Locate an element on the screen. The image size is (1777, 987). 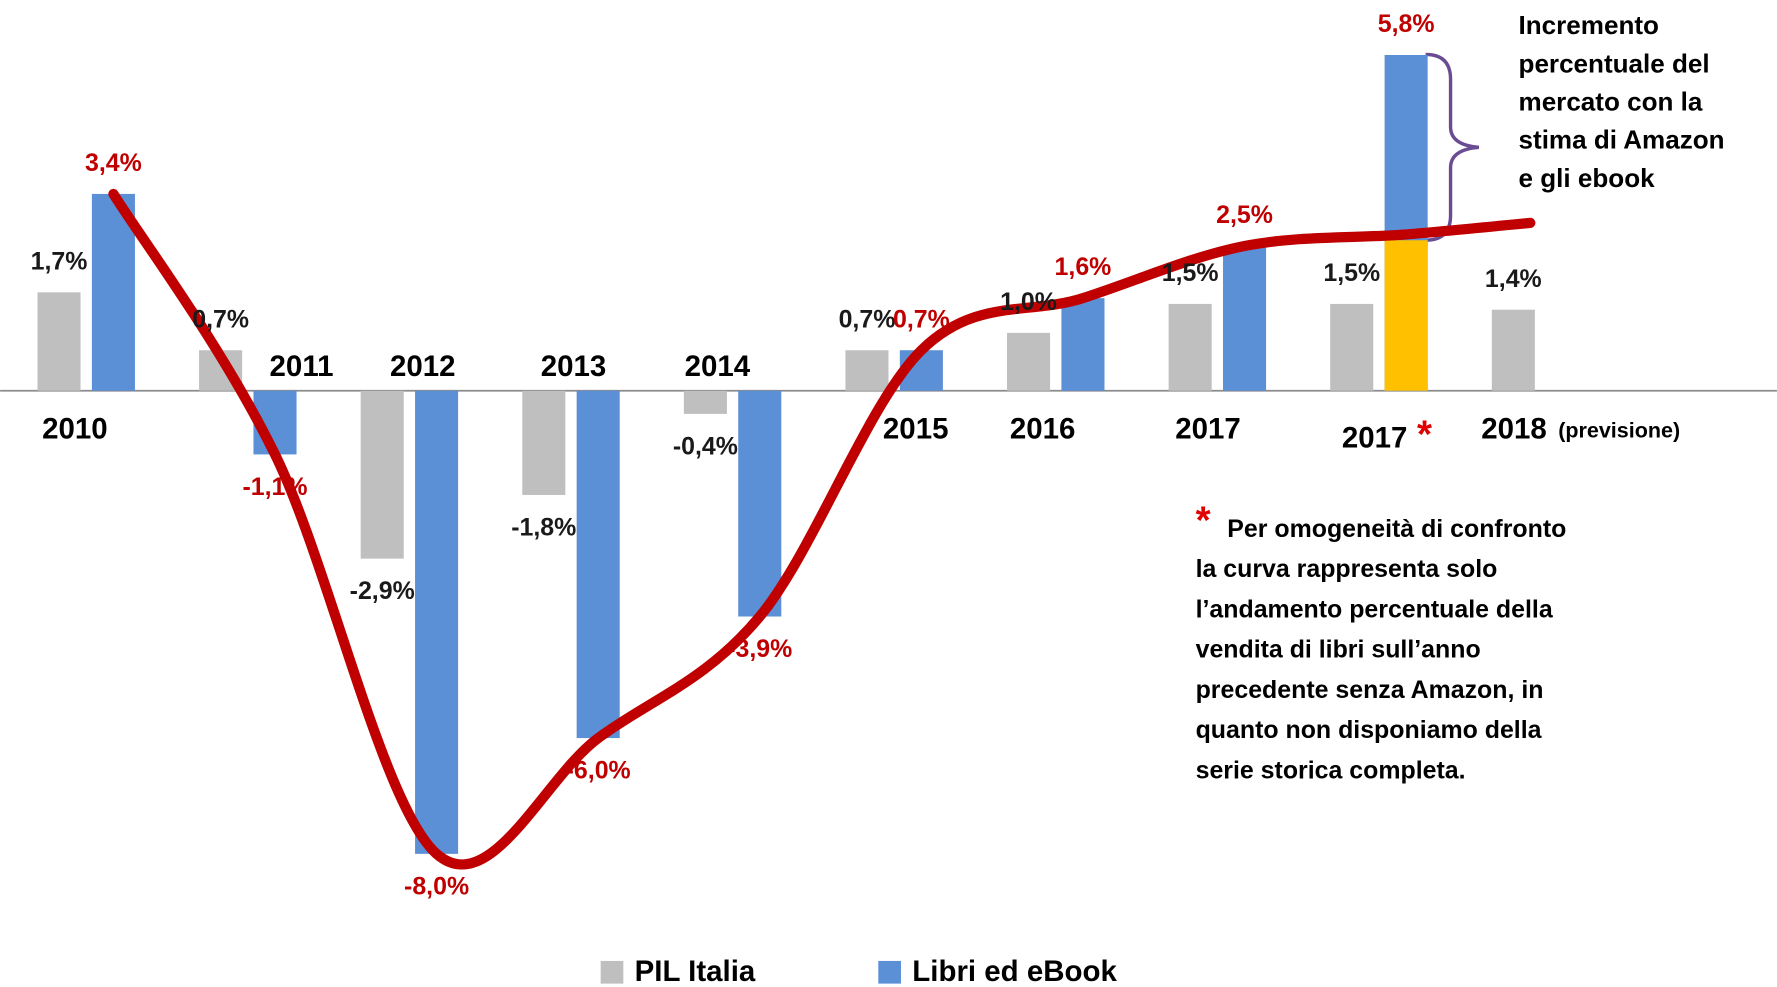
footnote: la curva rappresenta solo is located at coordinates (1347, 569).